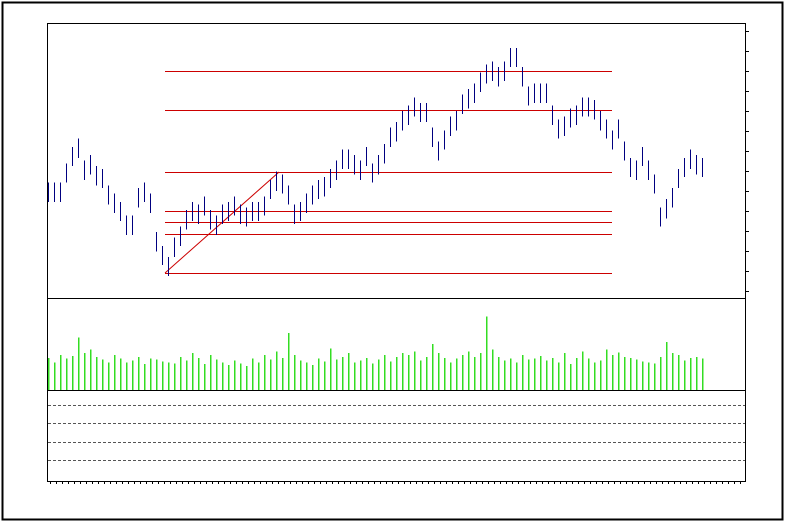 This screenshot has width=785, height=522. I want to click on indicator-guides, so click(396, 433).